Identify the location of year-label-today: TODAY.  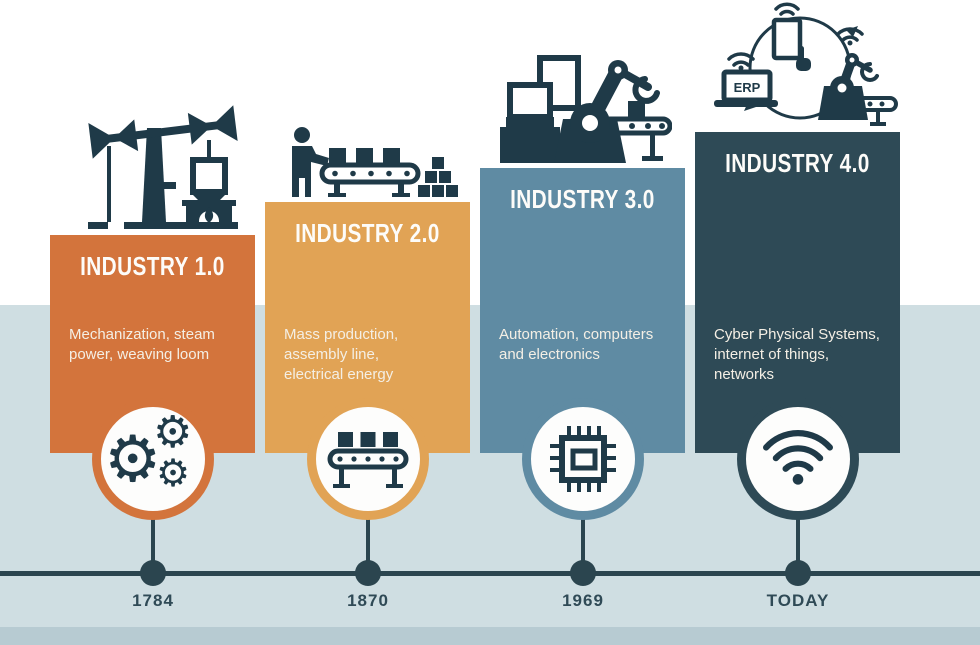
(798, 600).